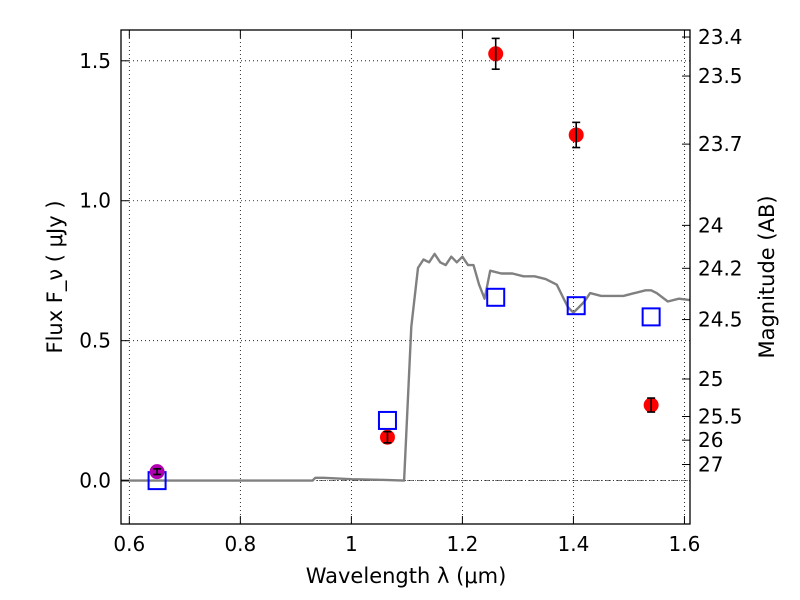  What do you see at coordinates (95, 61) in the screenshot?
I see `y-tick-label: 1.5` at bounding box center [95, 61].